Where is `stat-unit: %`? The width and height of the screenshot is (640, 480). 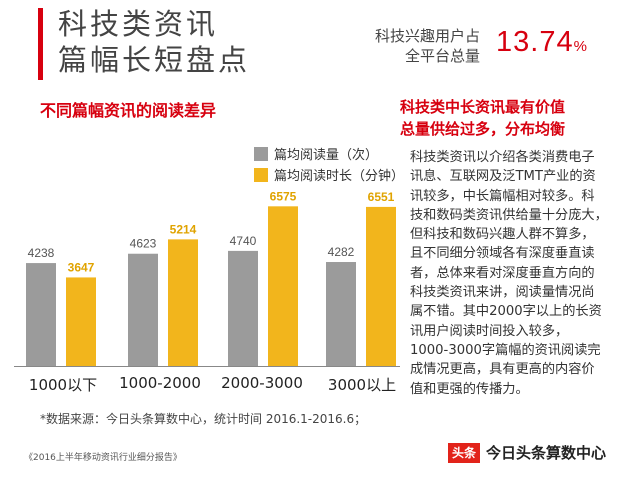
stat-unit: % is located at coordinates (580, 46).